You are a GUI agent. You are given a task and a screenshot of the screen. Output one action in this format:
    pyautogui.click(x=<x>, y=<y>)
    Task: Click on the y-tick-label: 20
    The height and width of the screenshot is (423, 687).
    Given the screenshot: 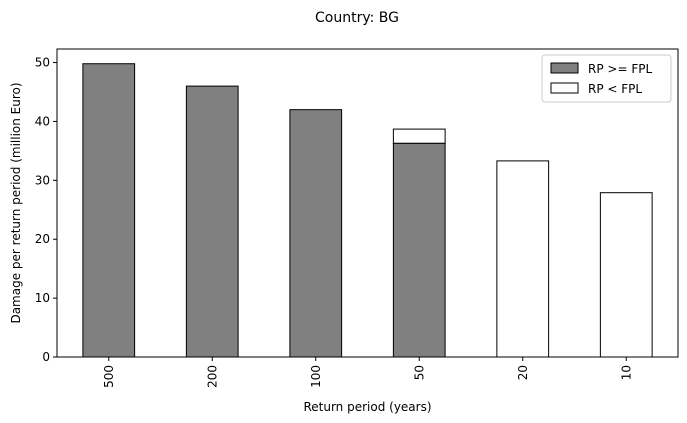 What is the action you would take?
    pyautogui.click(x=42, y=239)
    